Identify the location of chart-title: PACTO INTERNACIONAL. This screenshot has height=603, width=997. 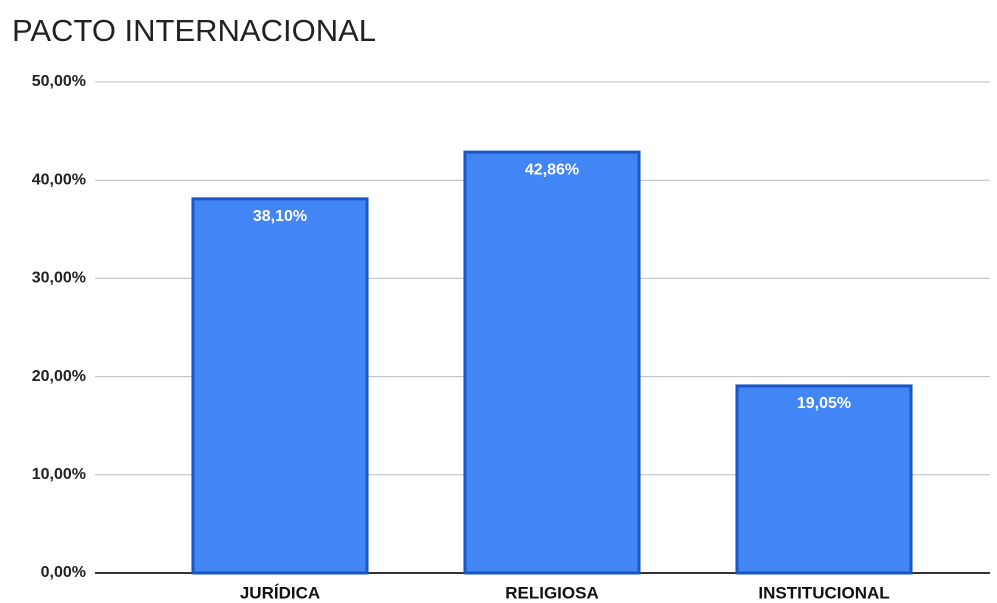
(194, 30).